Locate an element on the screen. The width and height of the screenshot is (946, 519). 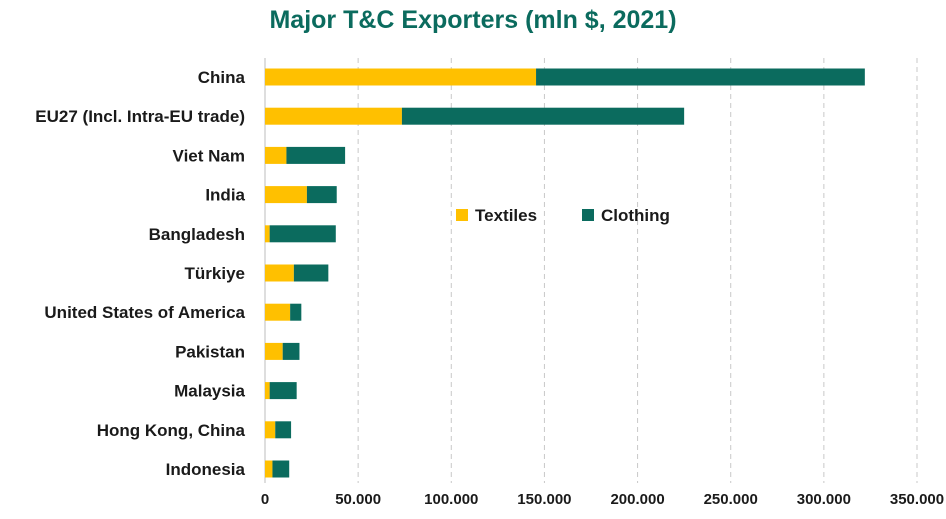
category-label: Viet Nam is located at coordinates (209, 155).